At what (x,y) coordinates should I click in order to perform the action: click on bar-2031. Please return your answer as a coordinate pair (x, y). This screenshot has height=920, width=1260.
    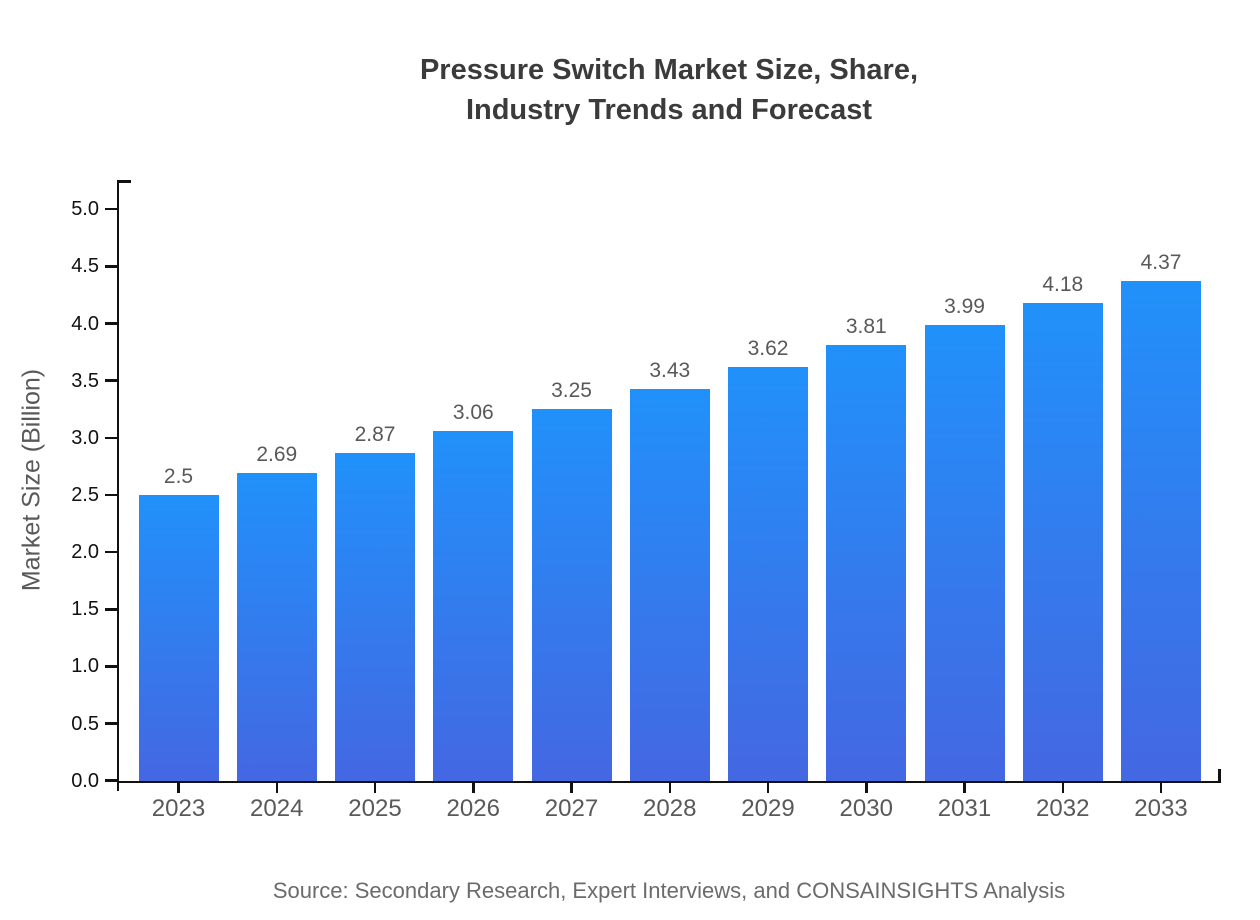
    Looking at the image, I should click on (964, 552).